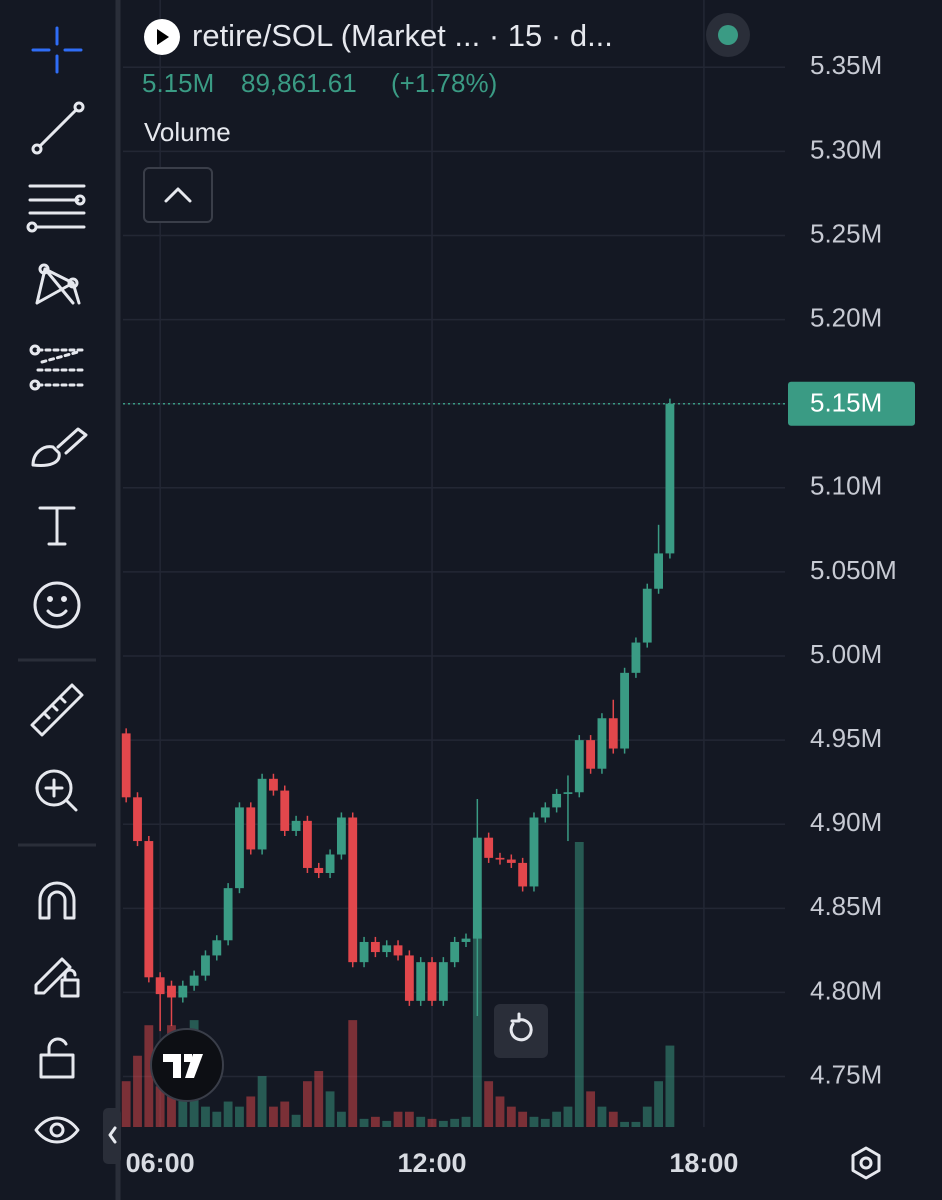 This screenshot has height=1200, width=942. What do you see at coordinates (57, 526) in the screenshot?
I see `text-tool` at bounding box center [57, 526].